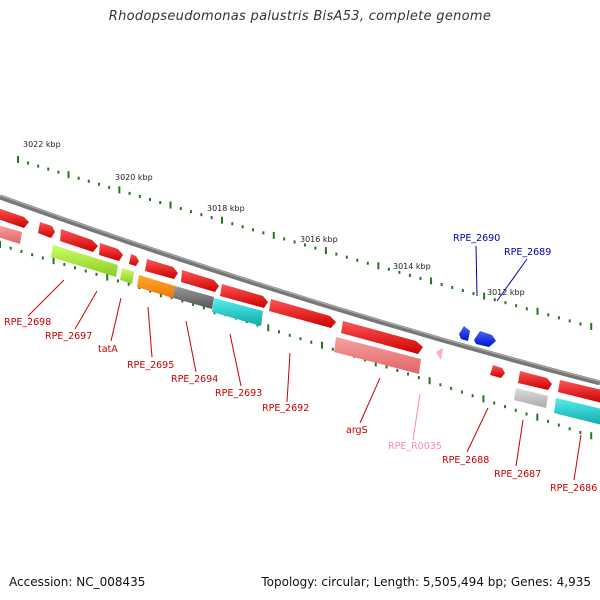 Image resolution: width=600 pixels, height=600 pixels. Describe the element at coordinates (573, 488) in the screenshot. I see `gene-label: RPE_2686` at that location.